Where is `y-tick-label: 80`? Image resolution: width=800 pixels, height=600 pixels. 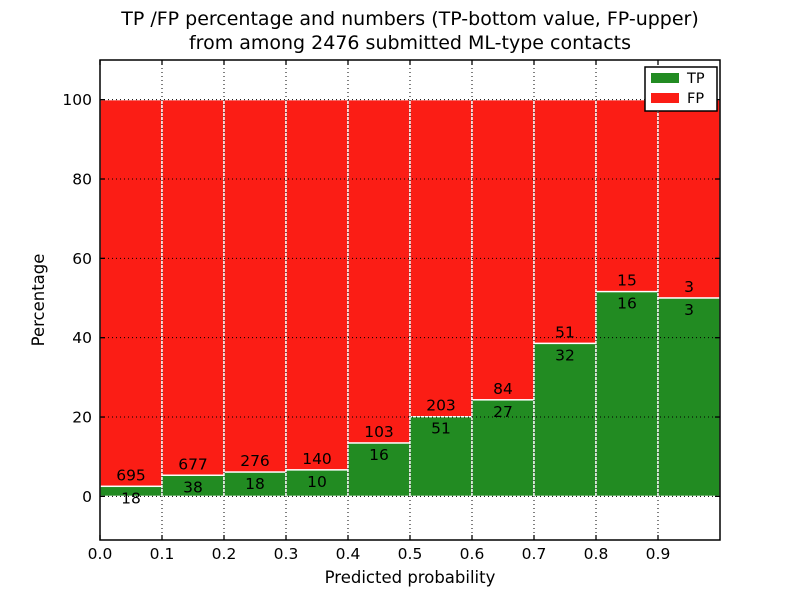 y-tick-label: 80 is located at coordinates (82, 180).